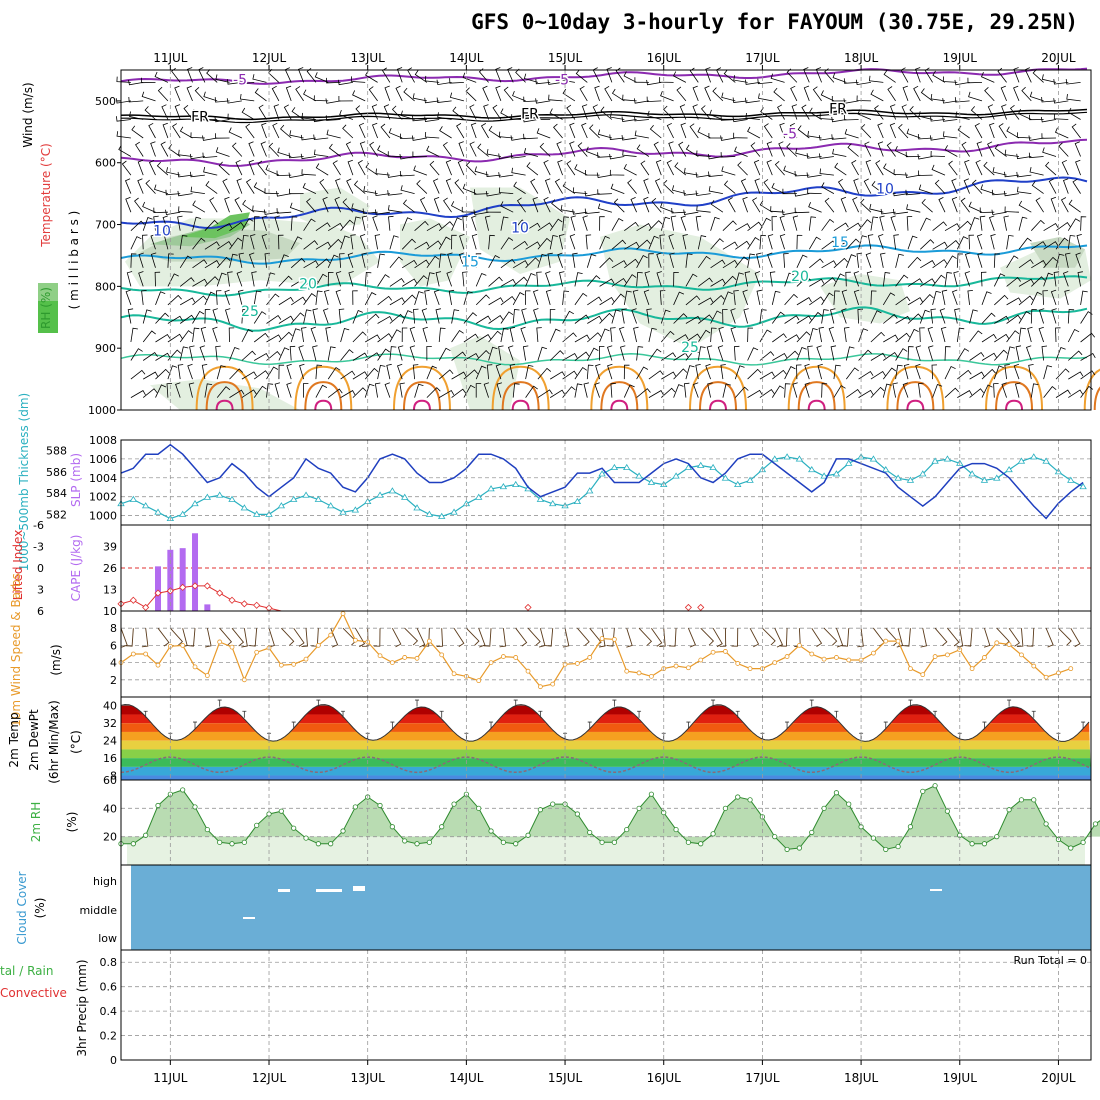 The image size is (1100, 1100). What do you see at coordinates (40, 568) in the screenshot?
I see `li-tick-label: 0` at bounding box center [40, 568].